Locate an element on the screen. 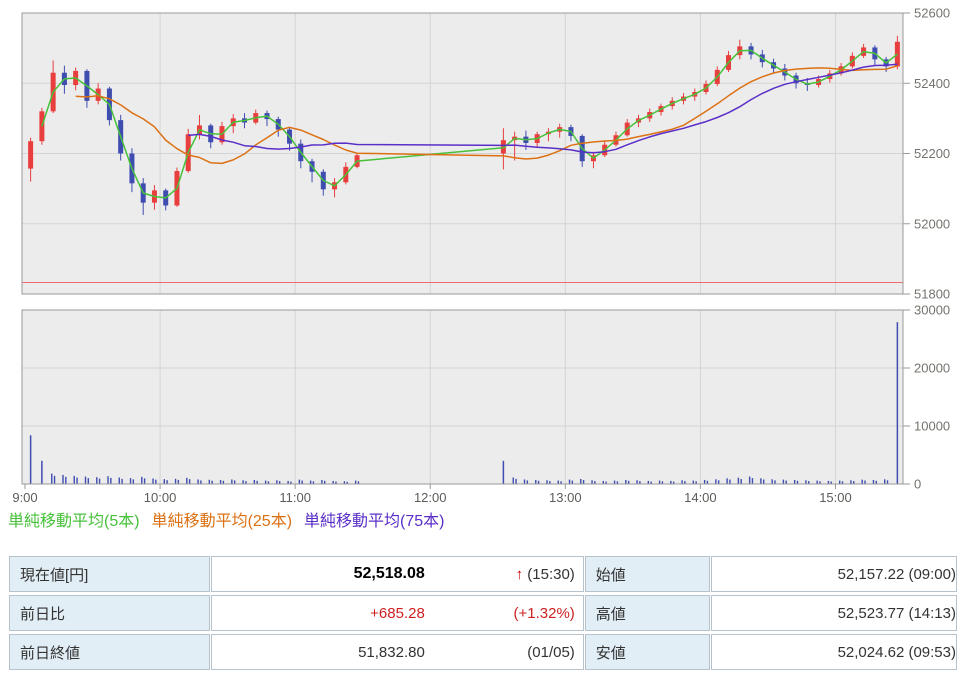  label-current-price: 現在値[円] is located at coordinates (109, 574).